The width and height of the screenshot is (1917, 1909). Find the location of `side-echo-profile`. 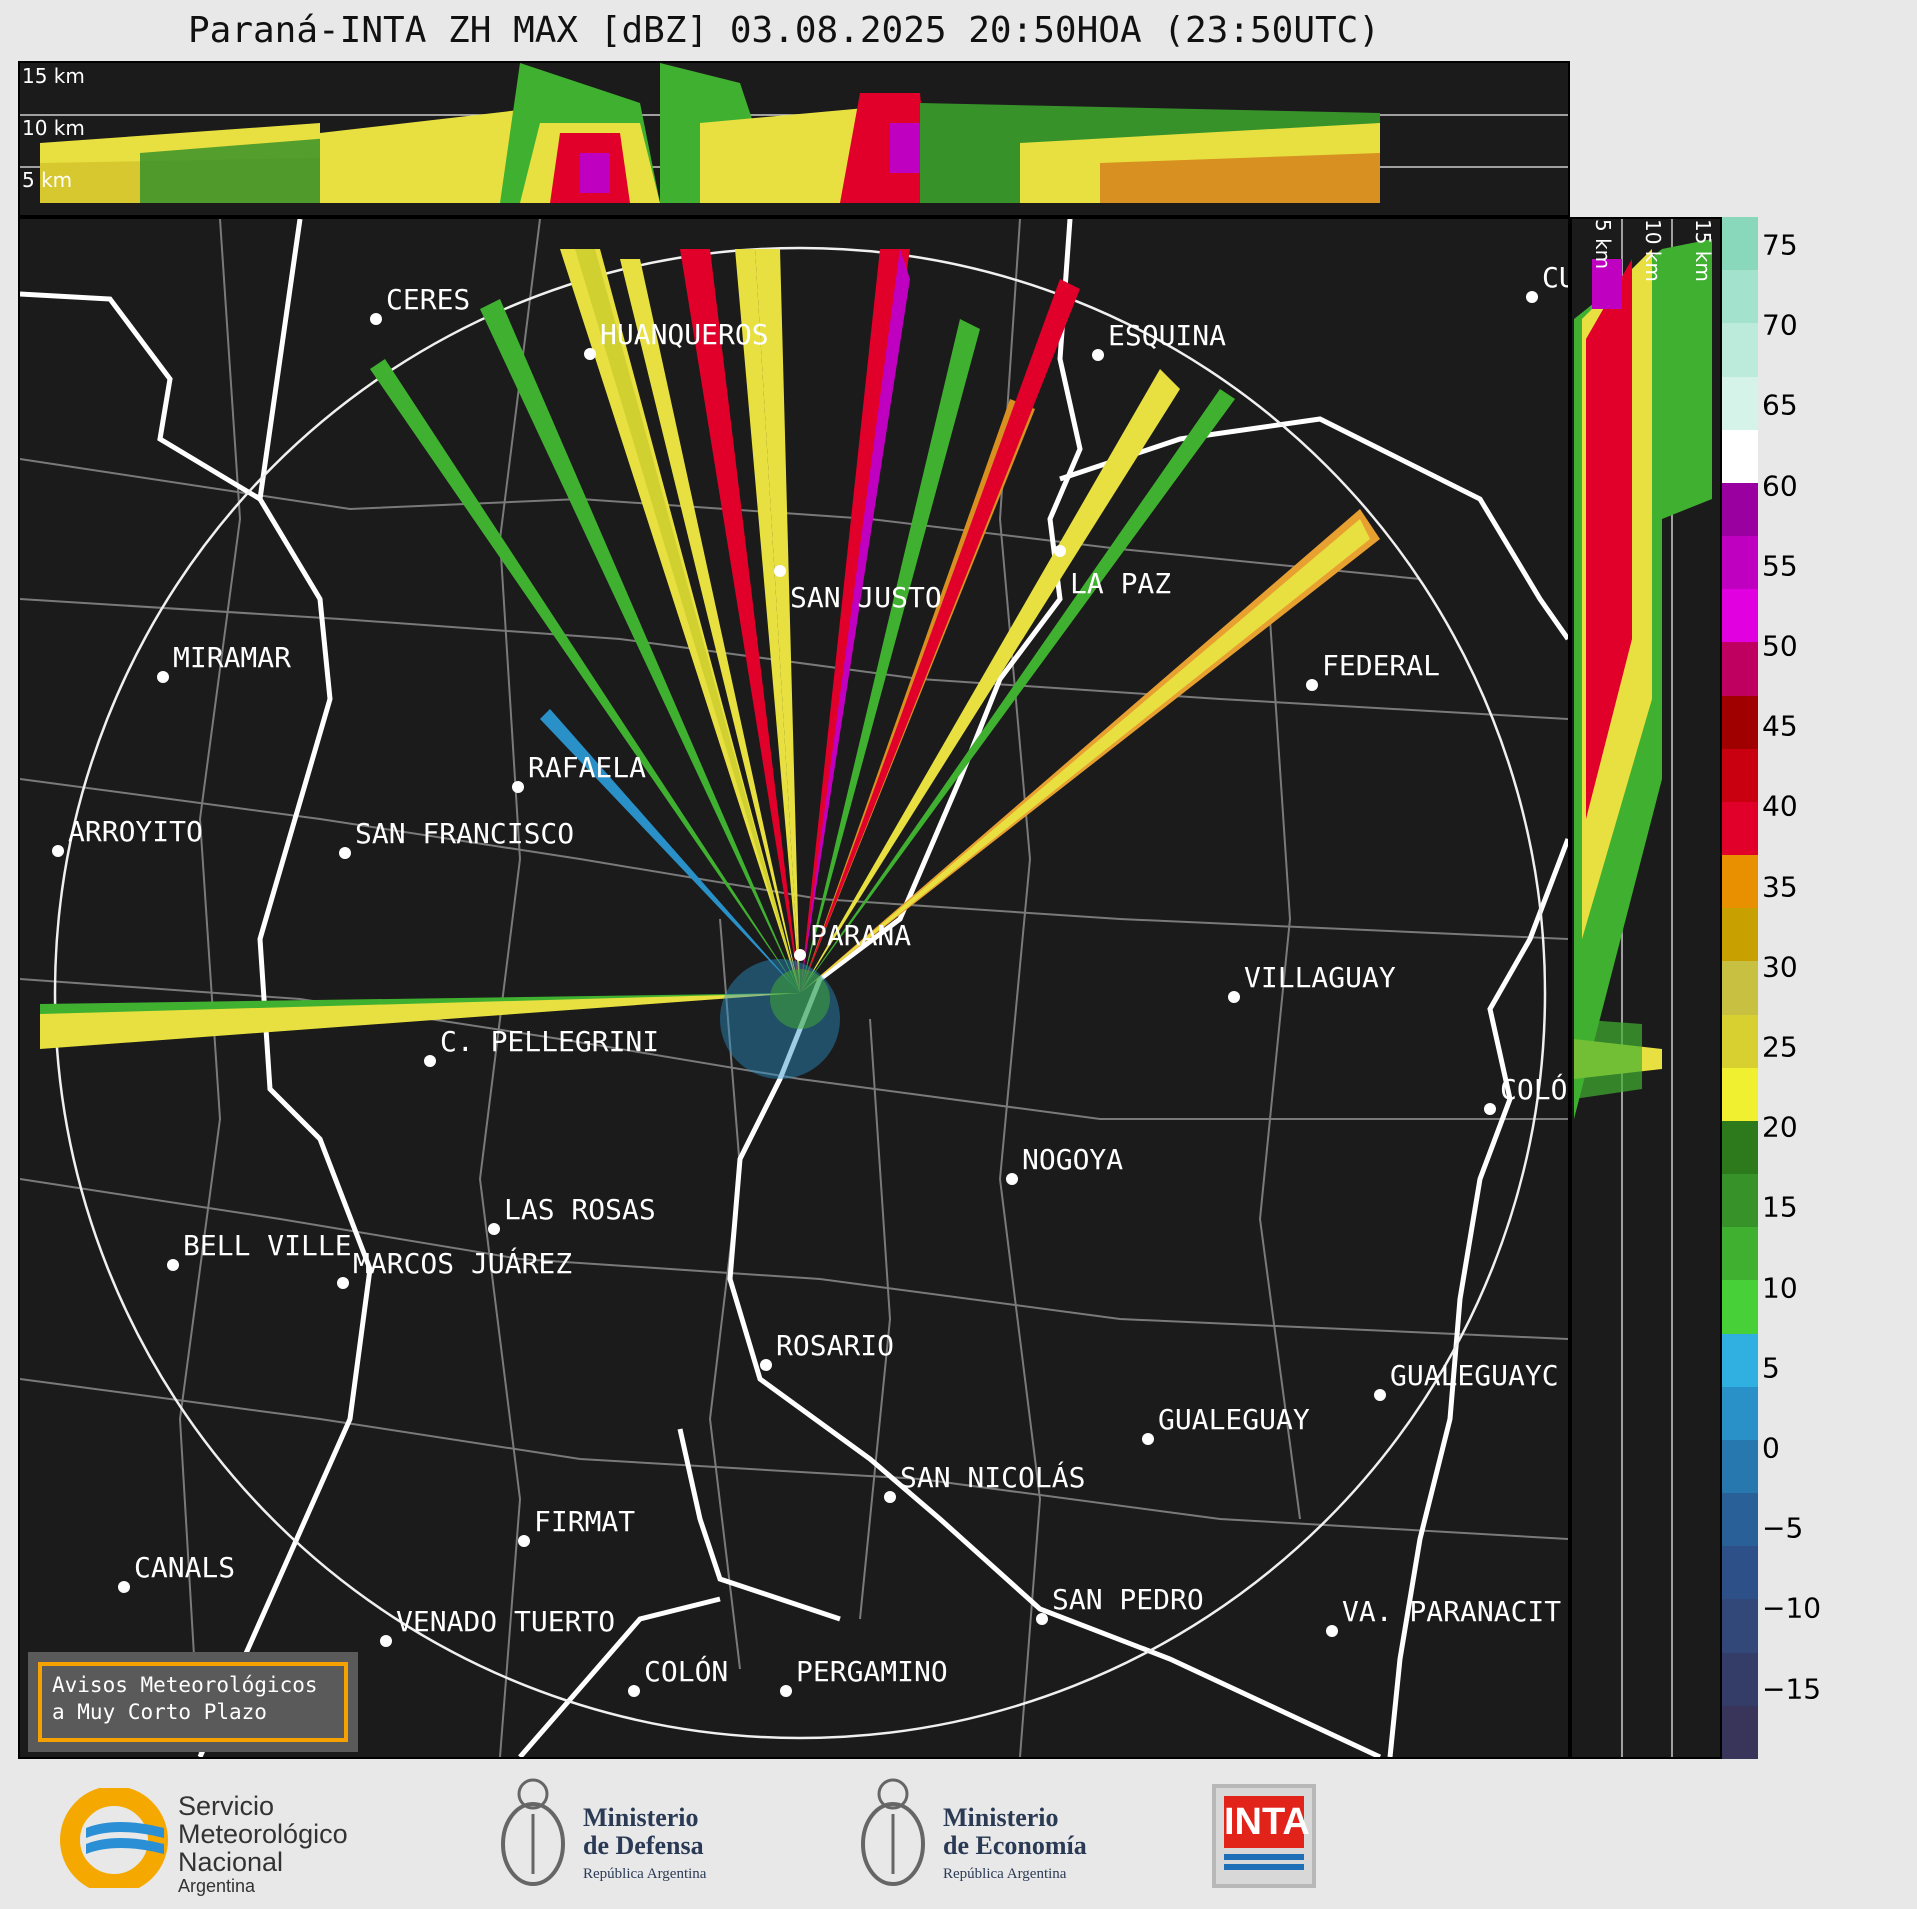

side-echo-profile is located at coordinates (1643, 679).